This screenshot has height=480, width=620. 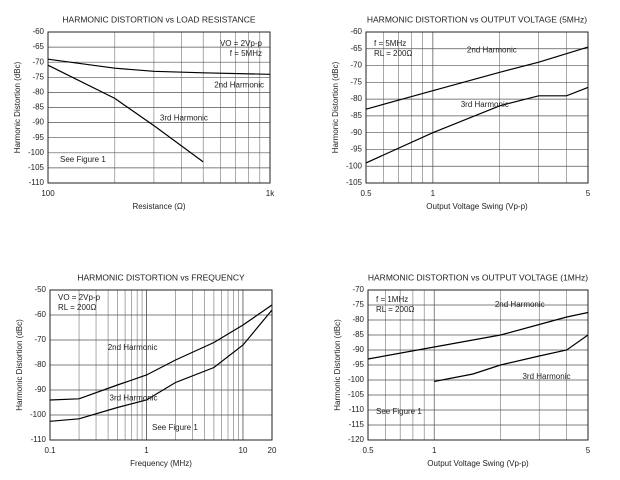 What do you see at coordinates (161, 463) in the screenshot?
I see `x-axis-label: Frequency (MHz)` at bounding box center [161, 463].